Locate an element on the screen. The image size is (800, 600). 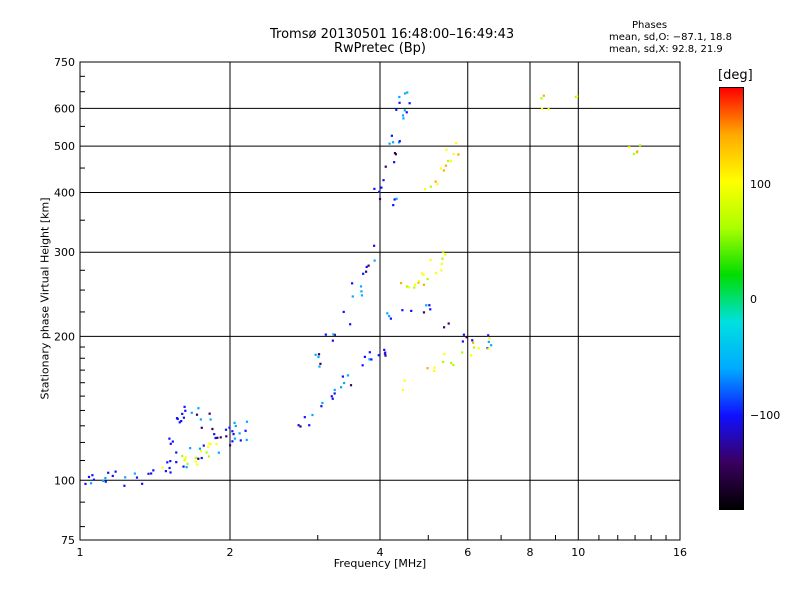
y-tick-label: 600 is located at coordinates (64, 108).